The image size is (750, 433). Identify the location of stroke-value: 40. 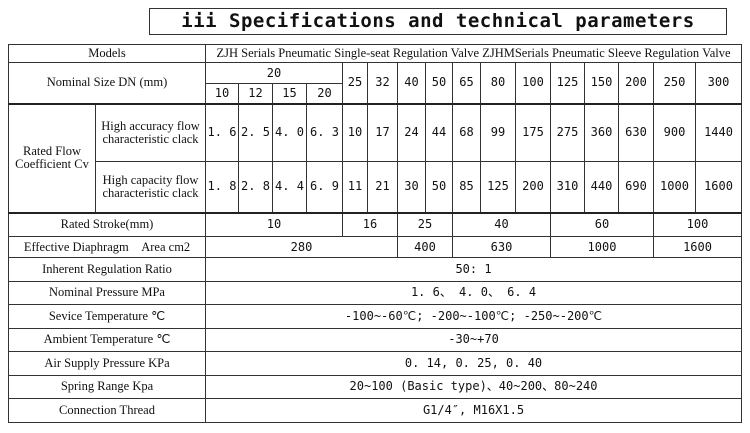
(501, 224).